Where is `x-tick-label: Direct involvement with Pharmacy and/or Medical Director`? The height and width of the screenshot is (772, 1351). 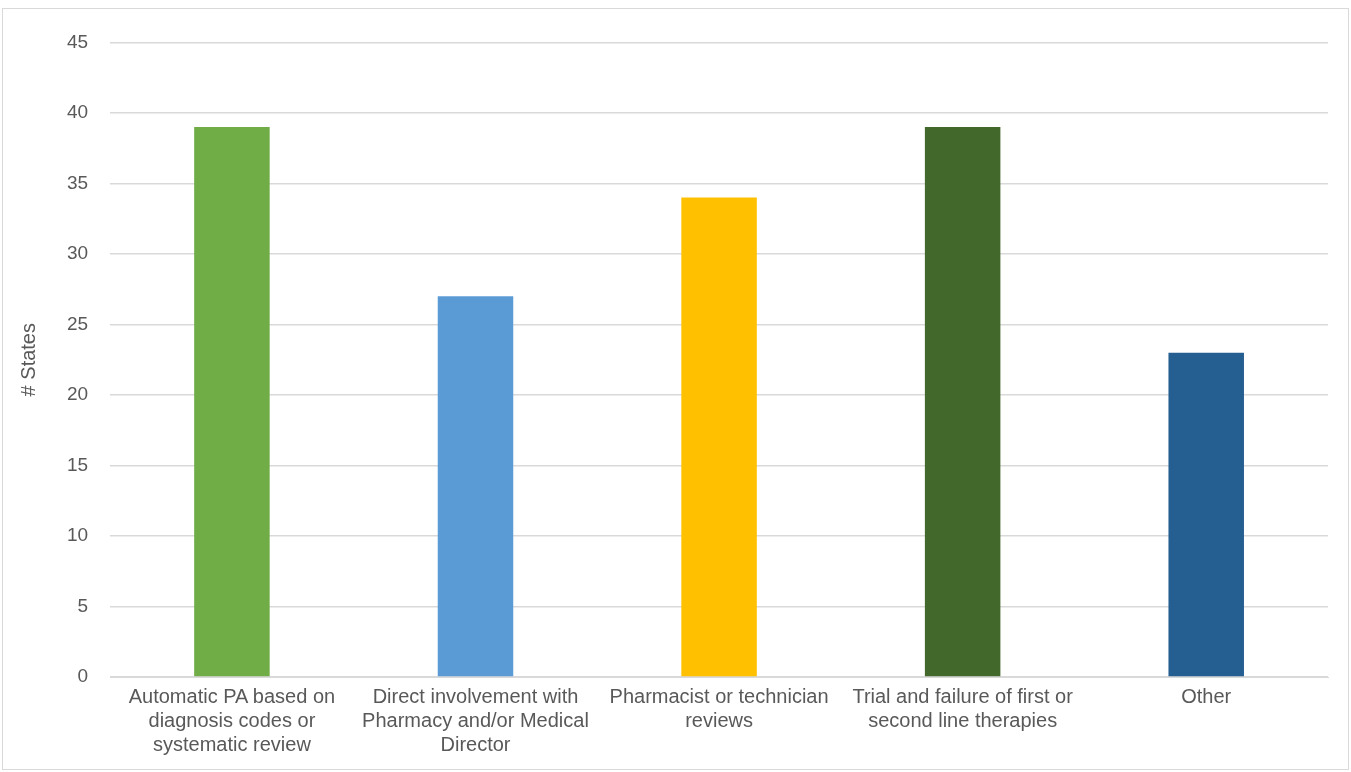
x-tick-label: Direct involvement with Pharmacy and/or Medical Director is located at coordinates (475, 719).